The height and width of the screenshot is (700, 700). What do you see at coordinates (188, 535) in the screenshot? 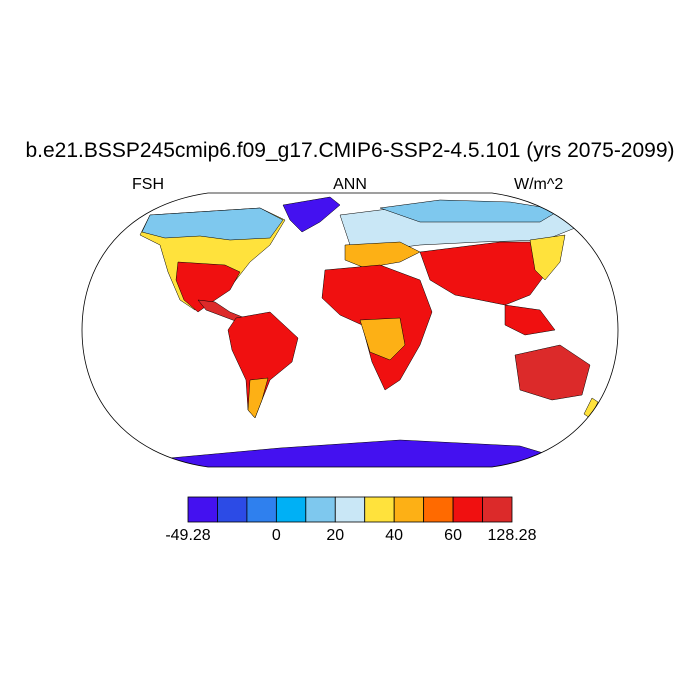
I see `colorbar-label: -49.28` at bounding box center [188, 535].